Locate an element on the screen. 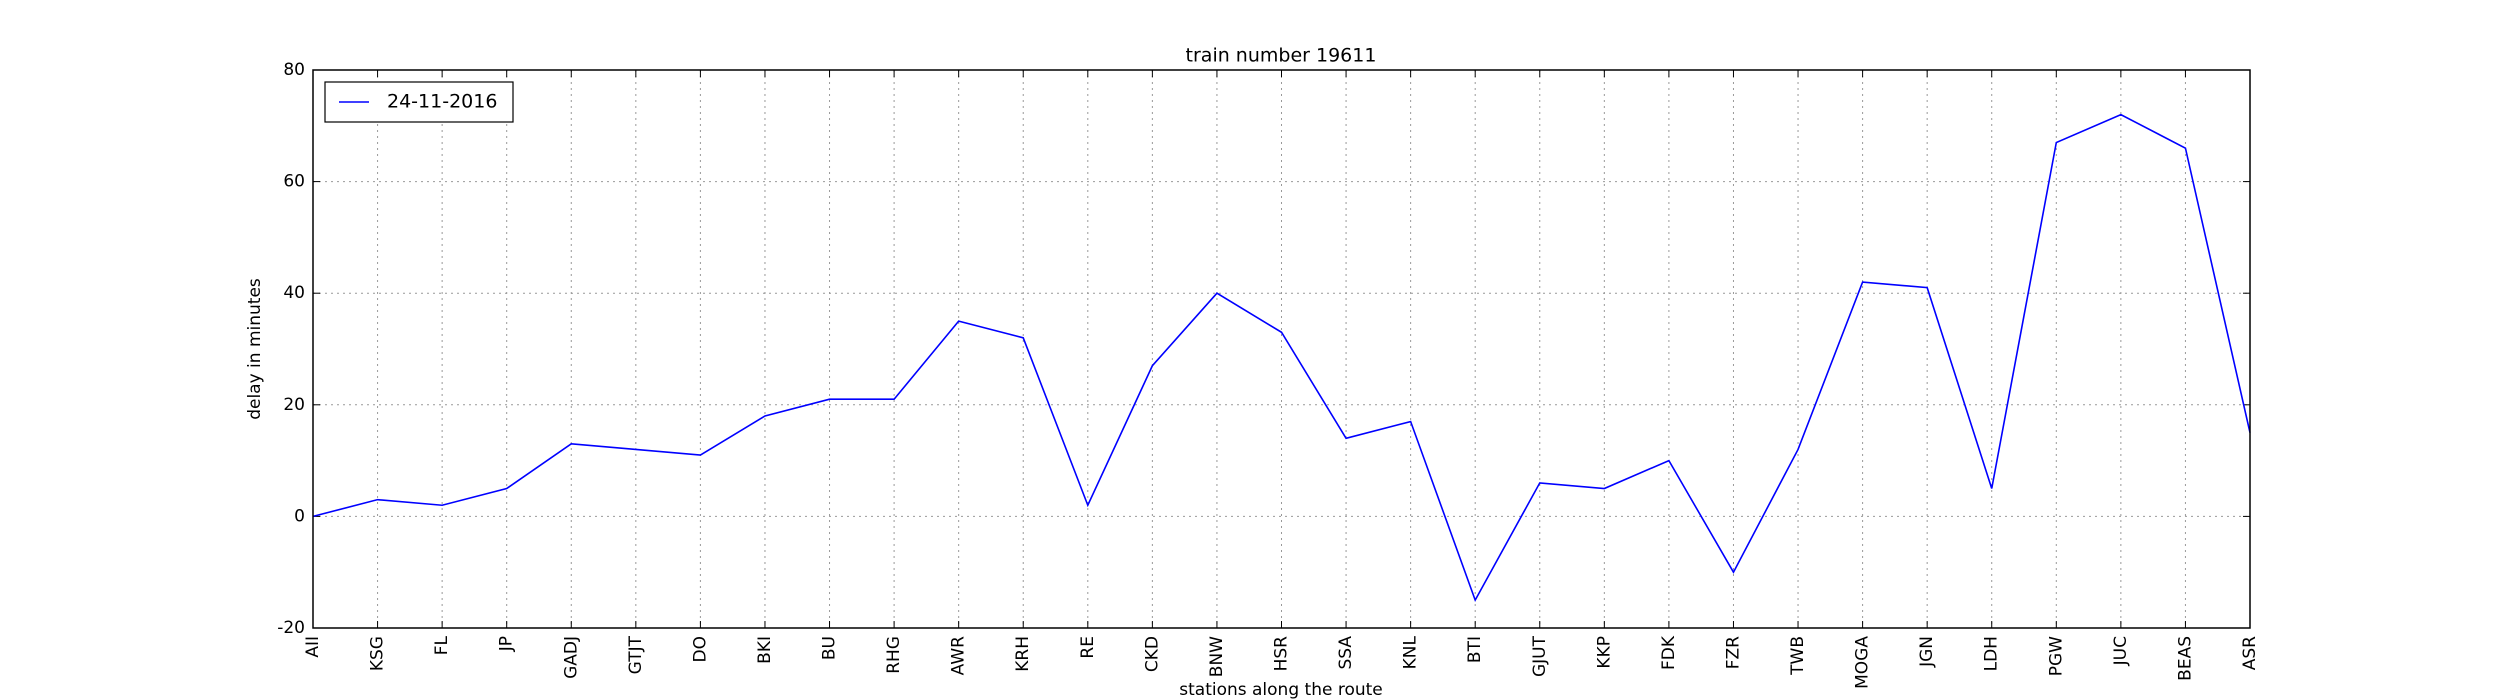 The height and width of the screenshot is (700, 2500). legend-label: 24-11-2016 is located at coordinates (442, 102).